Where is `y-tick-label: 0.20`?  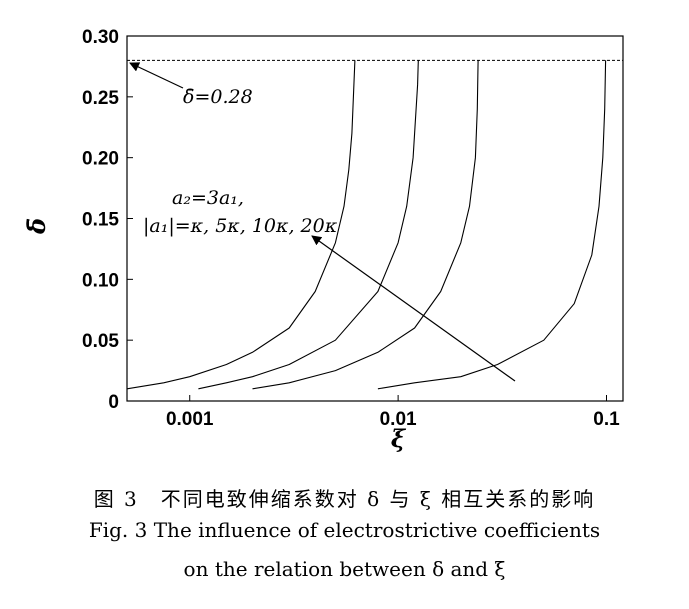 y-tick-label: 0.20 is located at coordinates (100, 159).